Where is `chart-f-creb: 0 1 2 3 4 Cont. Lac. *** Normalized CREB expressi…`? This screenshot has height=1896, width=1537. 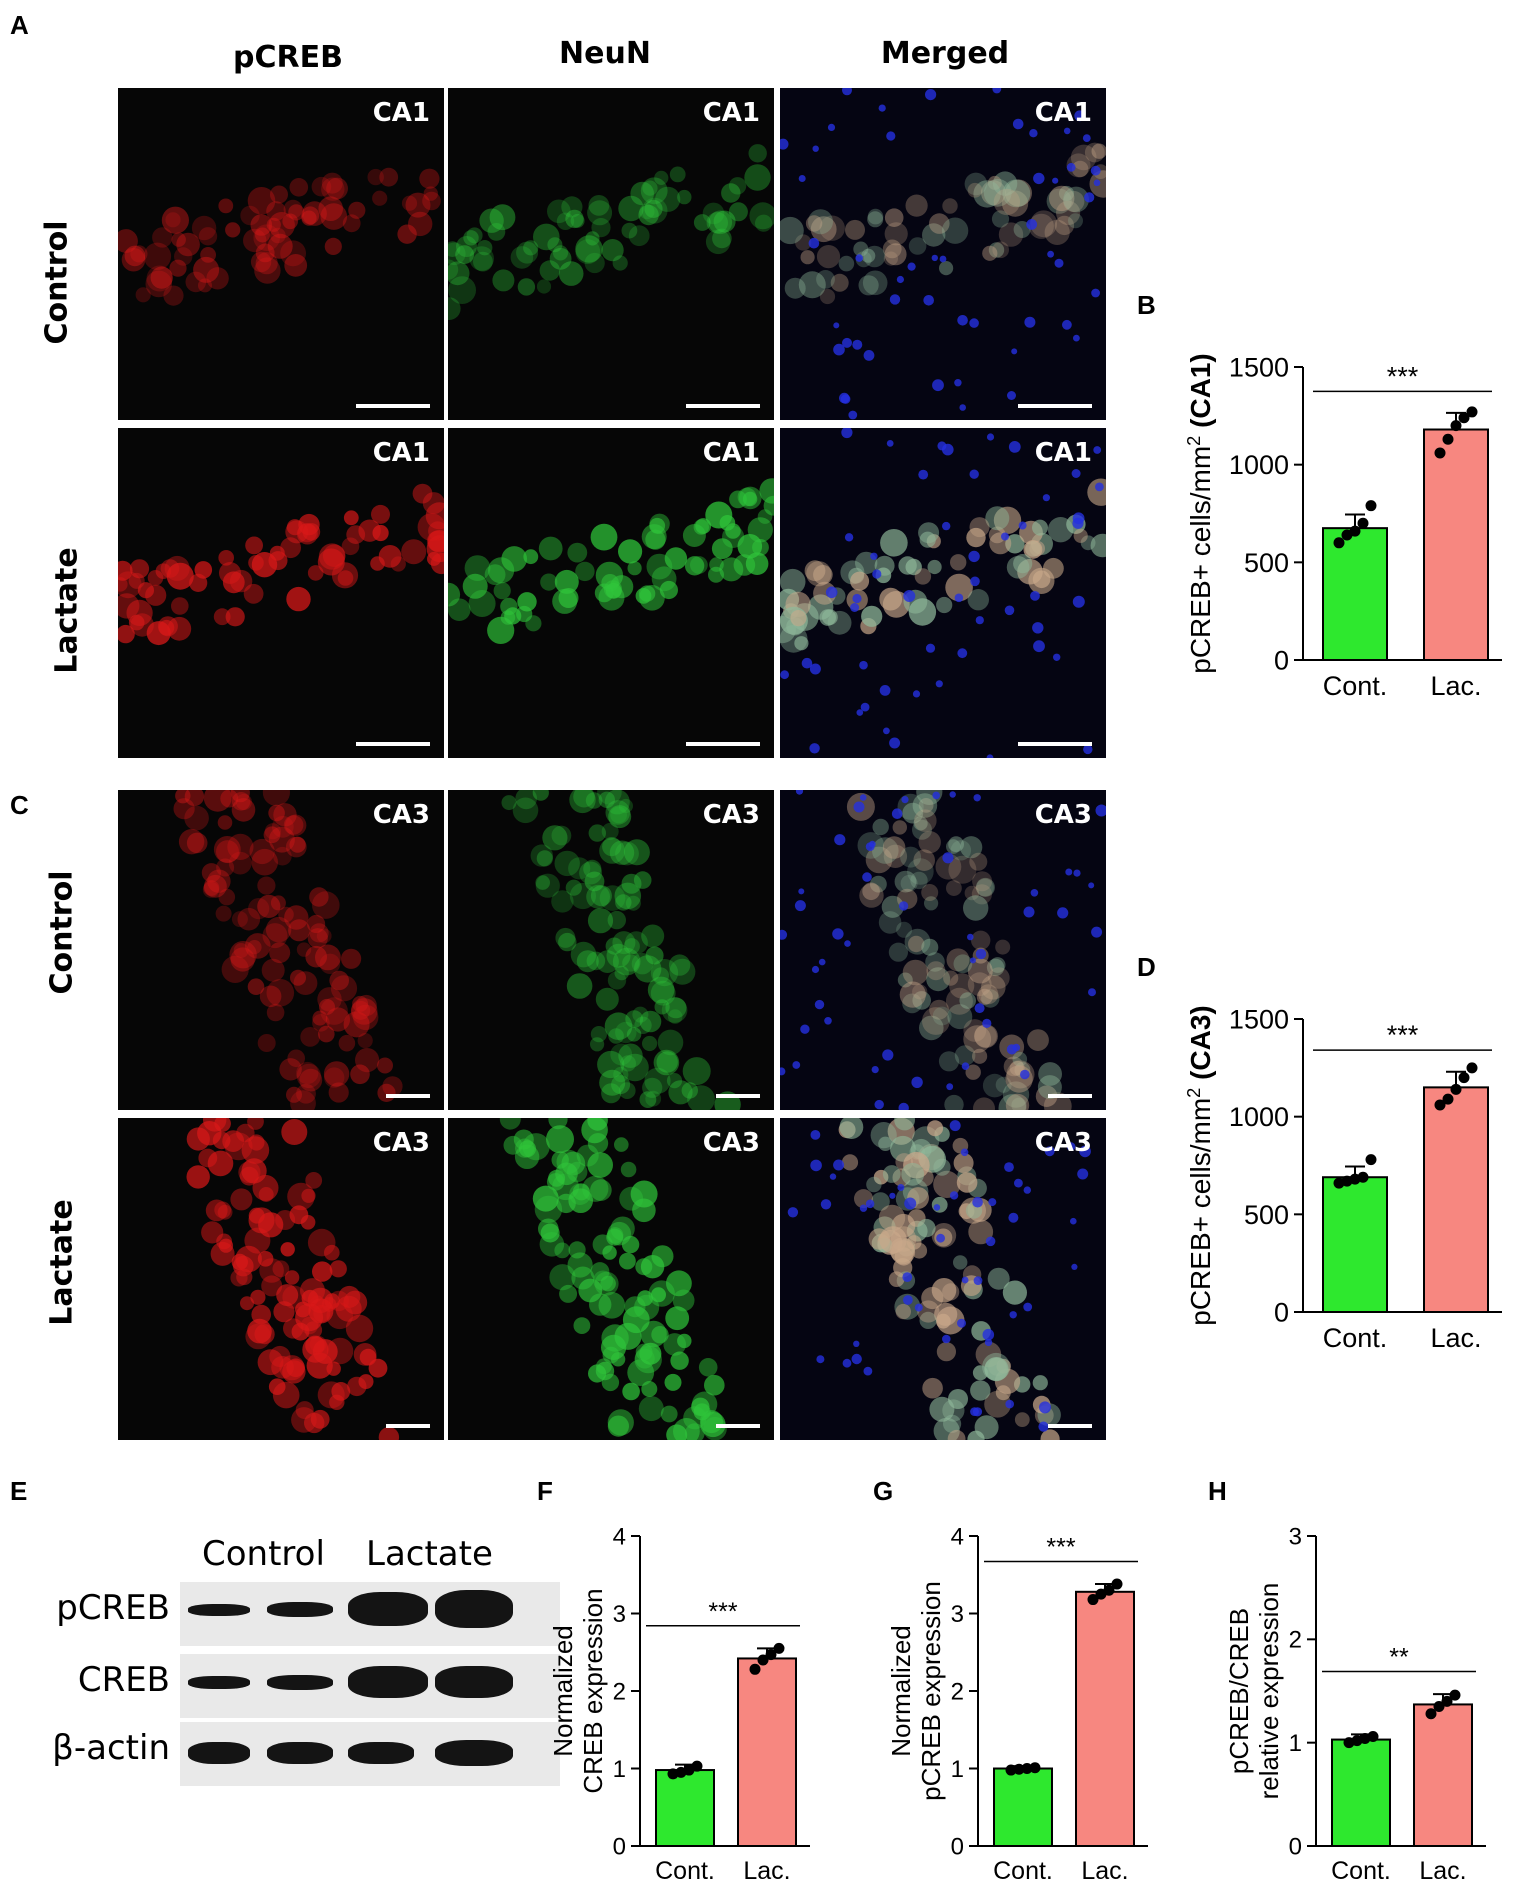 chart-f-creb: 0 1 2 3 4 Cont. Lac. *** Normalized CREB expressi… is located at coordinates (681, 1704).